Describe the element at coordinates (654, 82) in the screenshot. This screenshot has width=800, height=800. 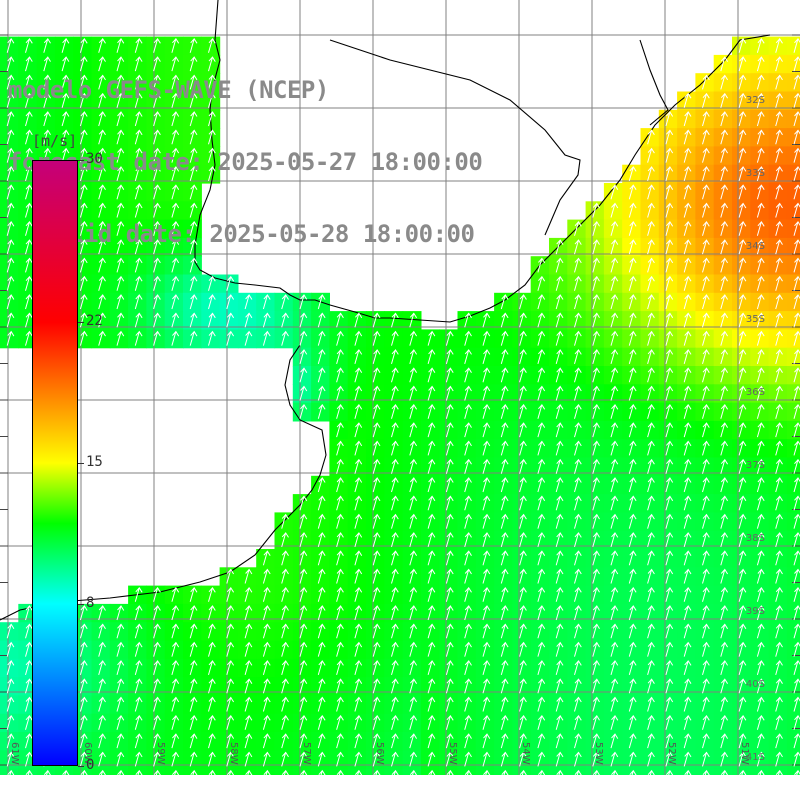
I see `lagoon-shore` at that location.